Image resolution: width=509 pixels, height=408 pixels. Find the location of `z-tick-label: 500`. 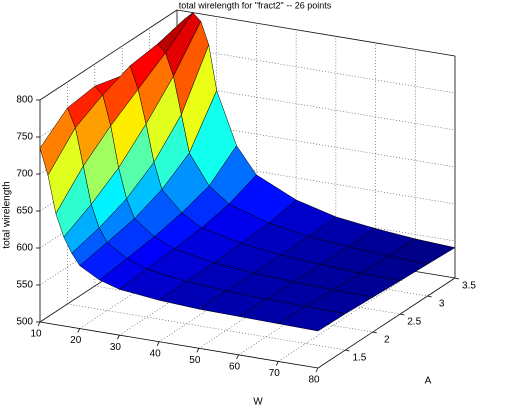

z-tick-label: 500 is located at coordinates (24, 322).